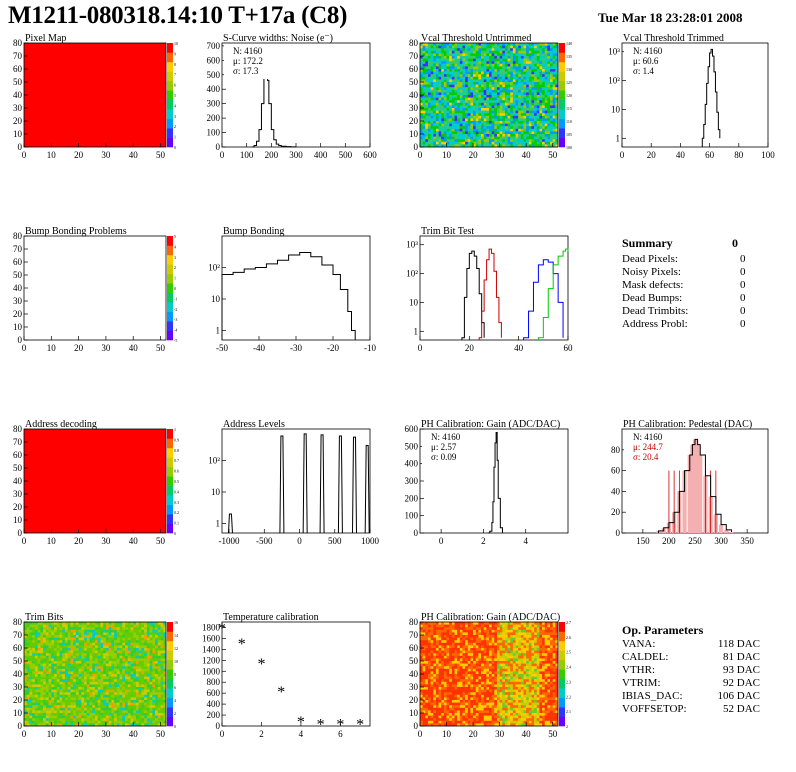 The width and height of the screenshot is (796, 772). Describe the element at coordinates (741, 657) in the screenshot. I see `op-param-value: 81 DAC` at that location.